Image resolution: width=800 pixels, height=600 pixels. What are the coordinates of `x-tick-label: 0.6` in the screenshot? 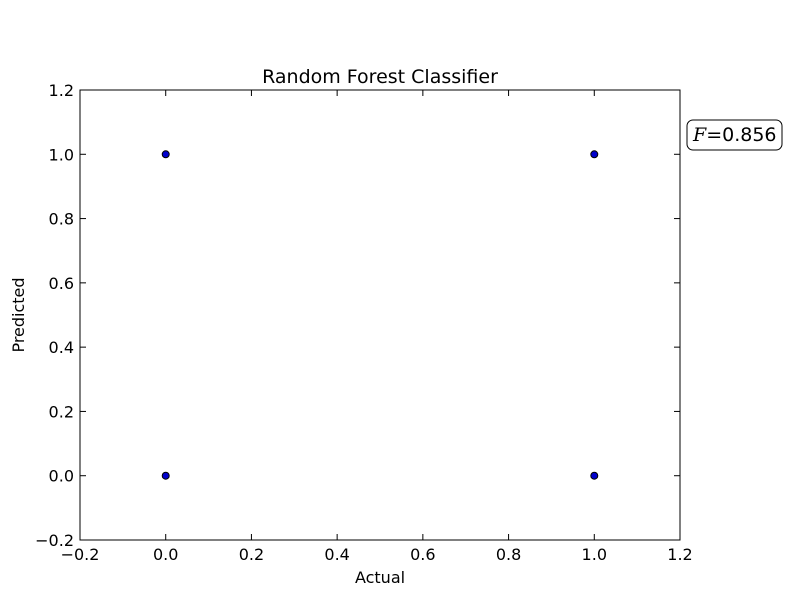 It's located at (422, 554).